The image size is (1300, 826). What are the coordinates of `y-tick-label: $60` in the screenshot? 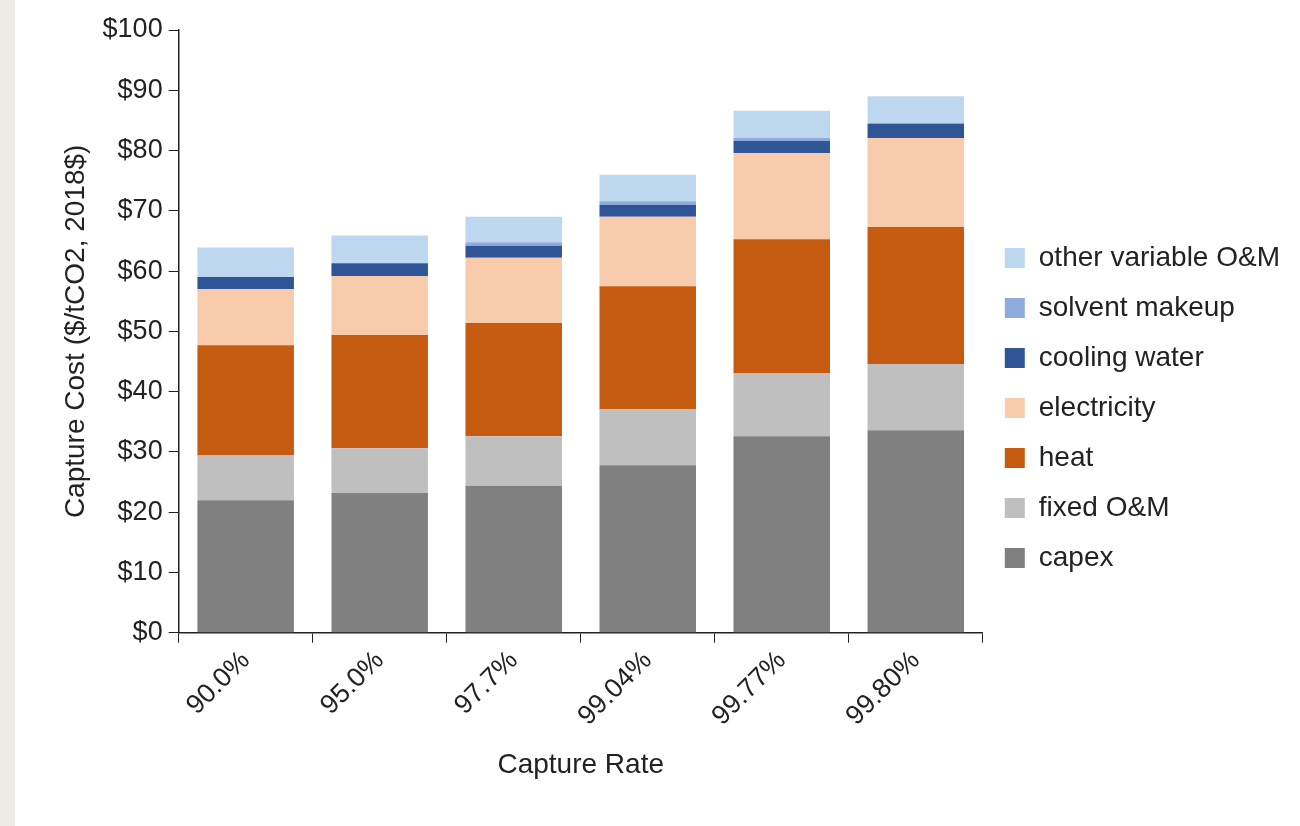 It's located at (140, 269).